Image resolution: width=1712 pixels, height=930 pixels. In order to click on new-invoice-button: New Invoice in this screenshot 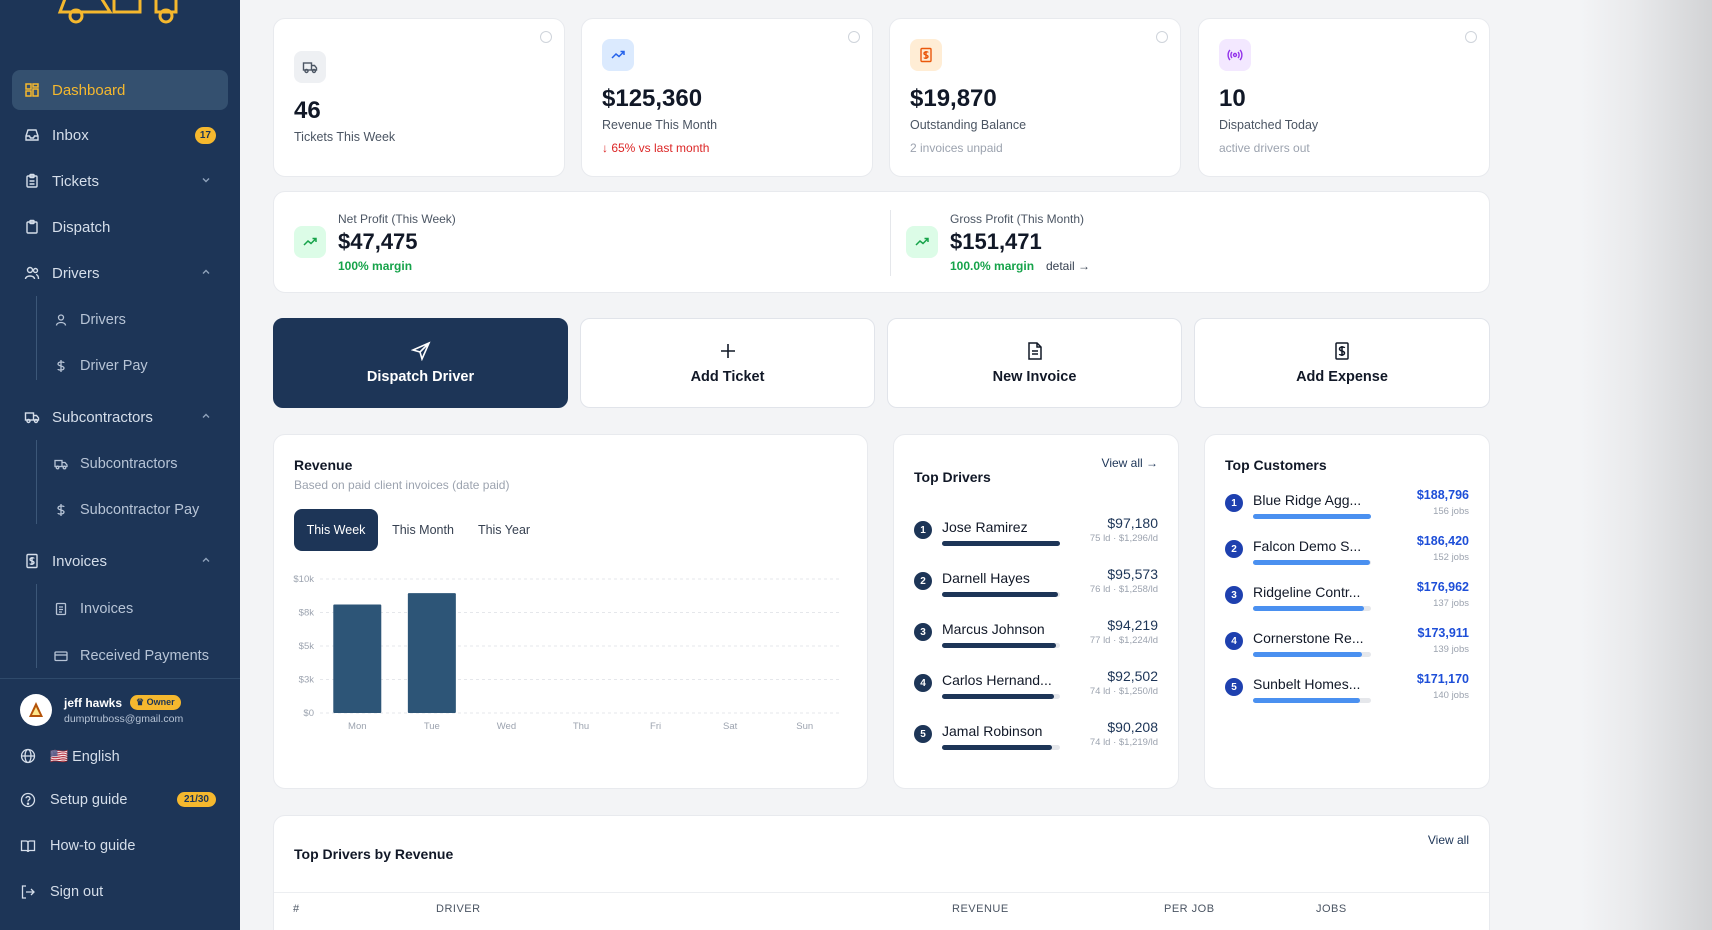, I will do `click(1034, 363)`.